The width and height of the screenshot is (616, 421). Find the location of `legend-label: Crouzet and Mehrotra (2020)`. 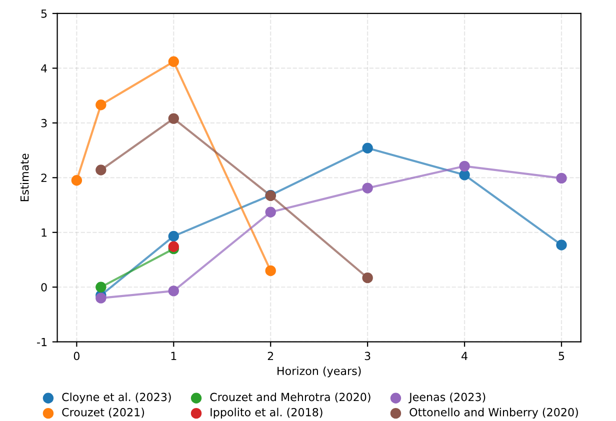

legend-label: Crouzet and Mehrotra (2020) is located at coordinates (290, 397).